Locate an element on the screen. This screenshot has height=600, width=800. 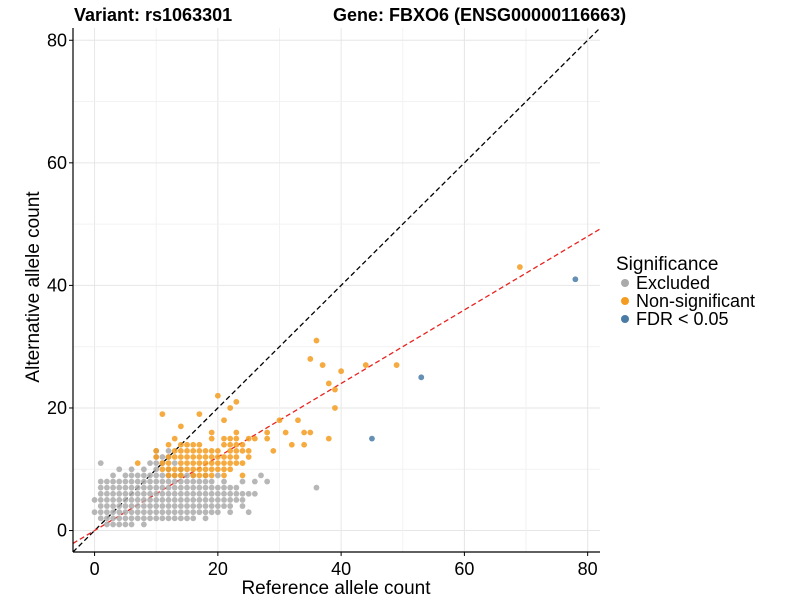
x-tick-label: 0 is located at coordinates (95, 569).